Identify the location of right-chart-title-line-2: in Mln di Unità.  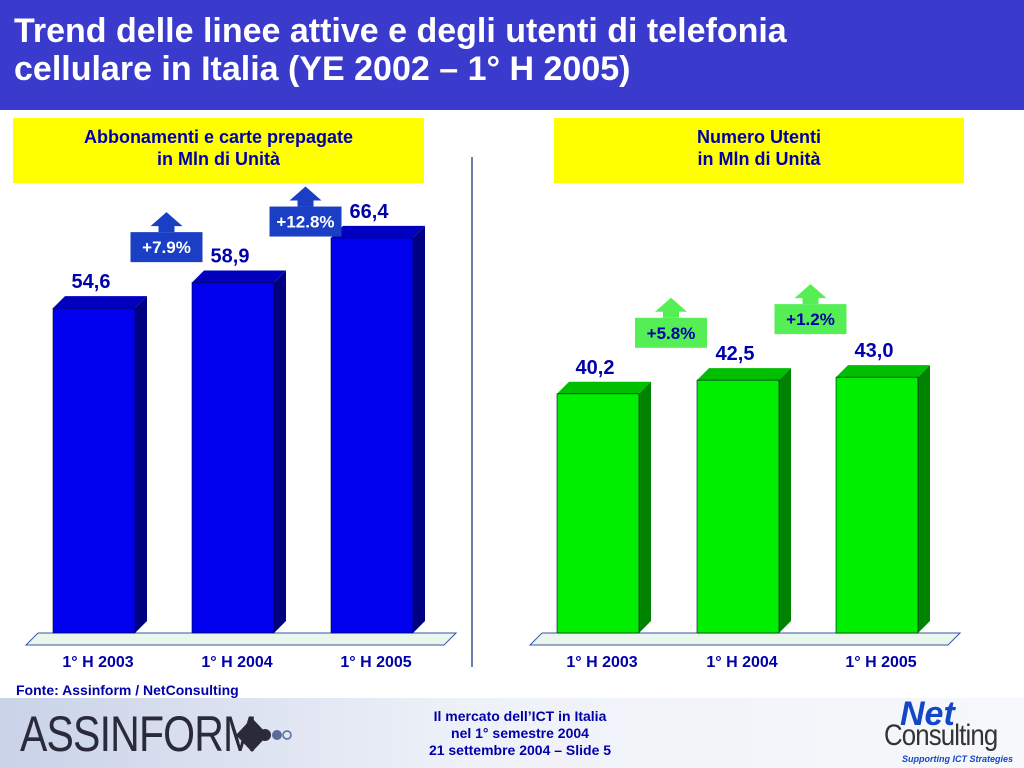
(759, 159).